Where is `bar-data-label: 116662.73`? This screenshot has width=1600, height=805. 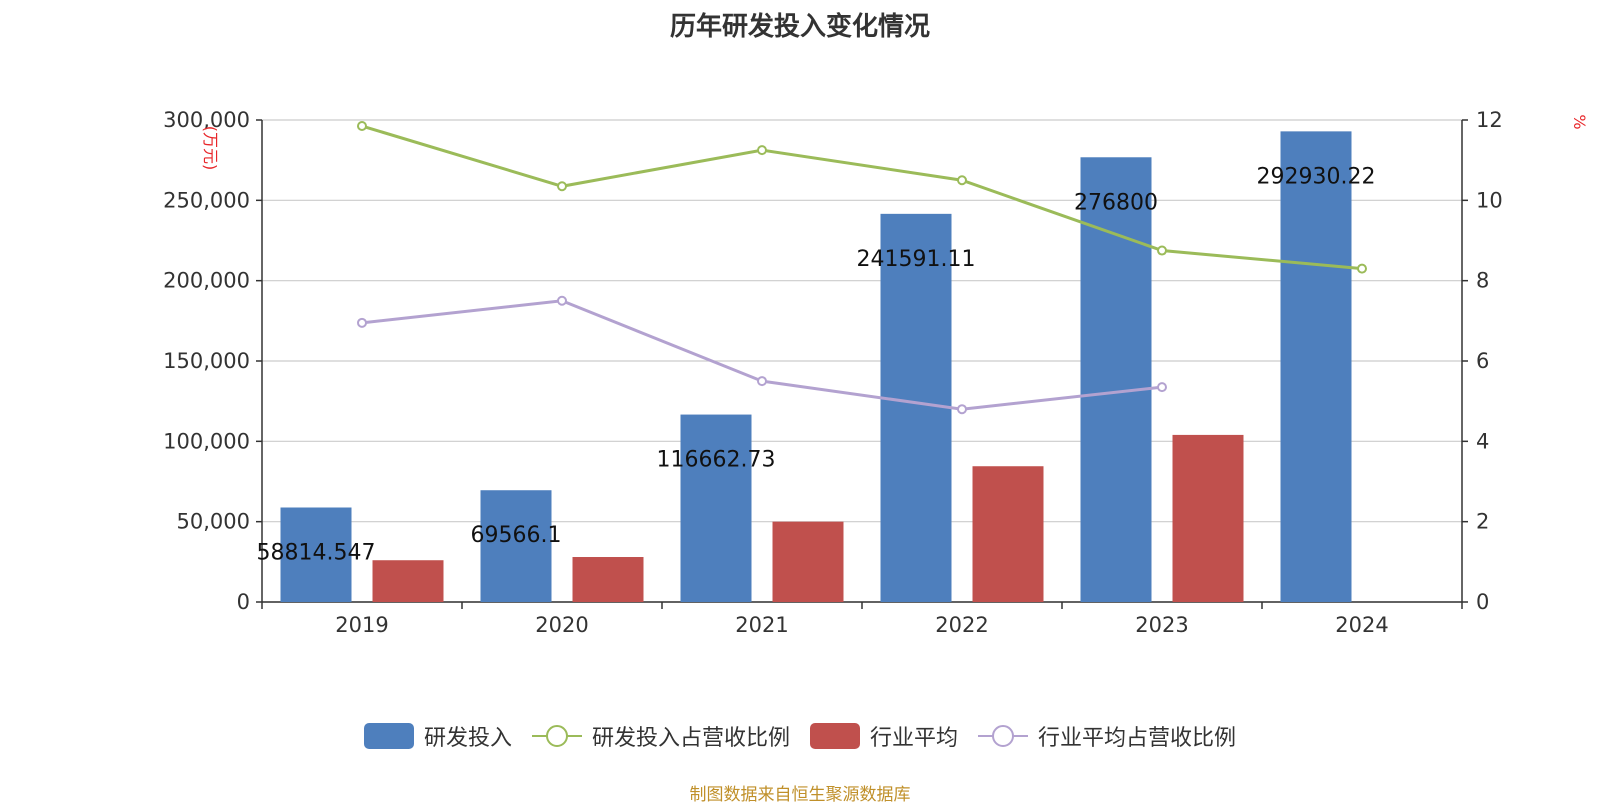
bar-data-label: 116662.73 is located at coordinates (716, 460).